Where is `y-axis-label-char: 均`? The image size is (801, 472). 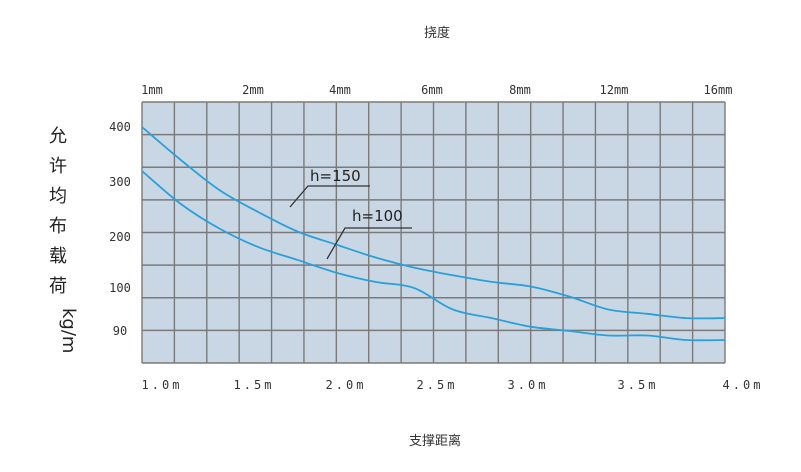 y-axis-label-char: 均 is located at coordinates (58, 196).